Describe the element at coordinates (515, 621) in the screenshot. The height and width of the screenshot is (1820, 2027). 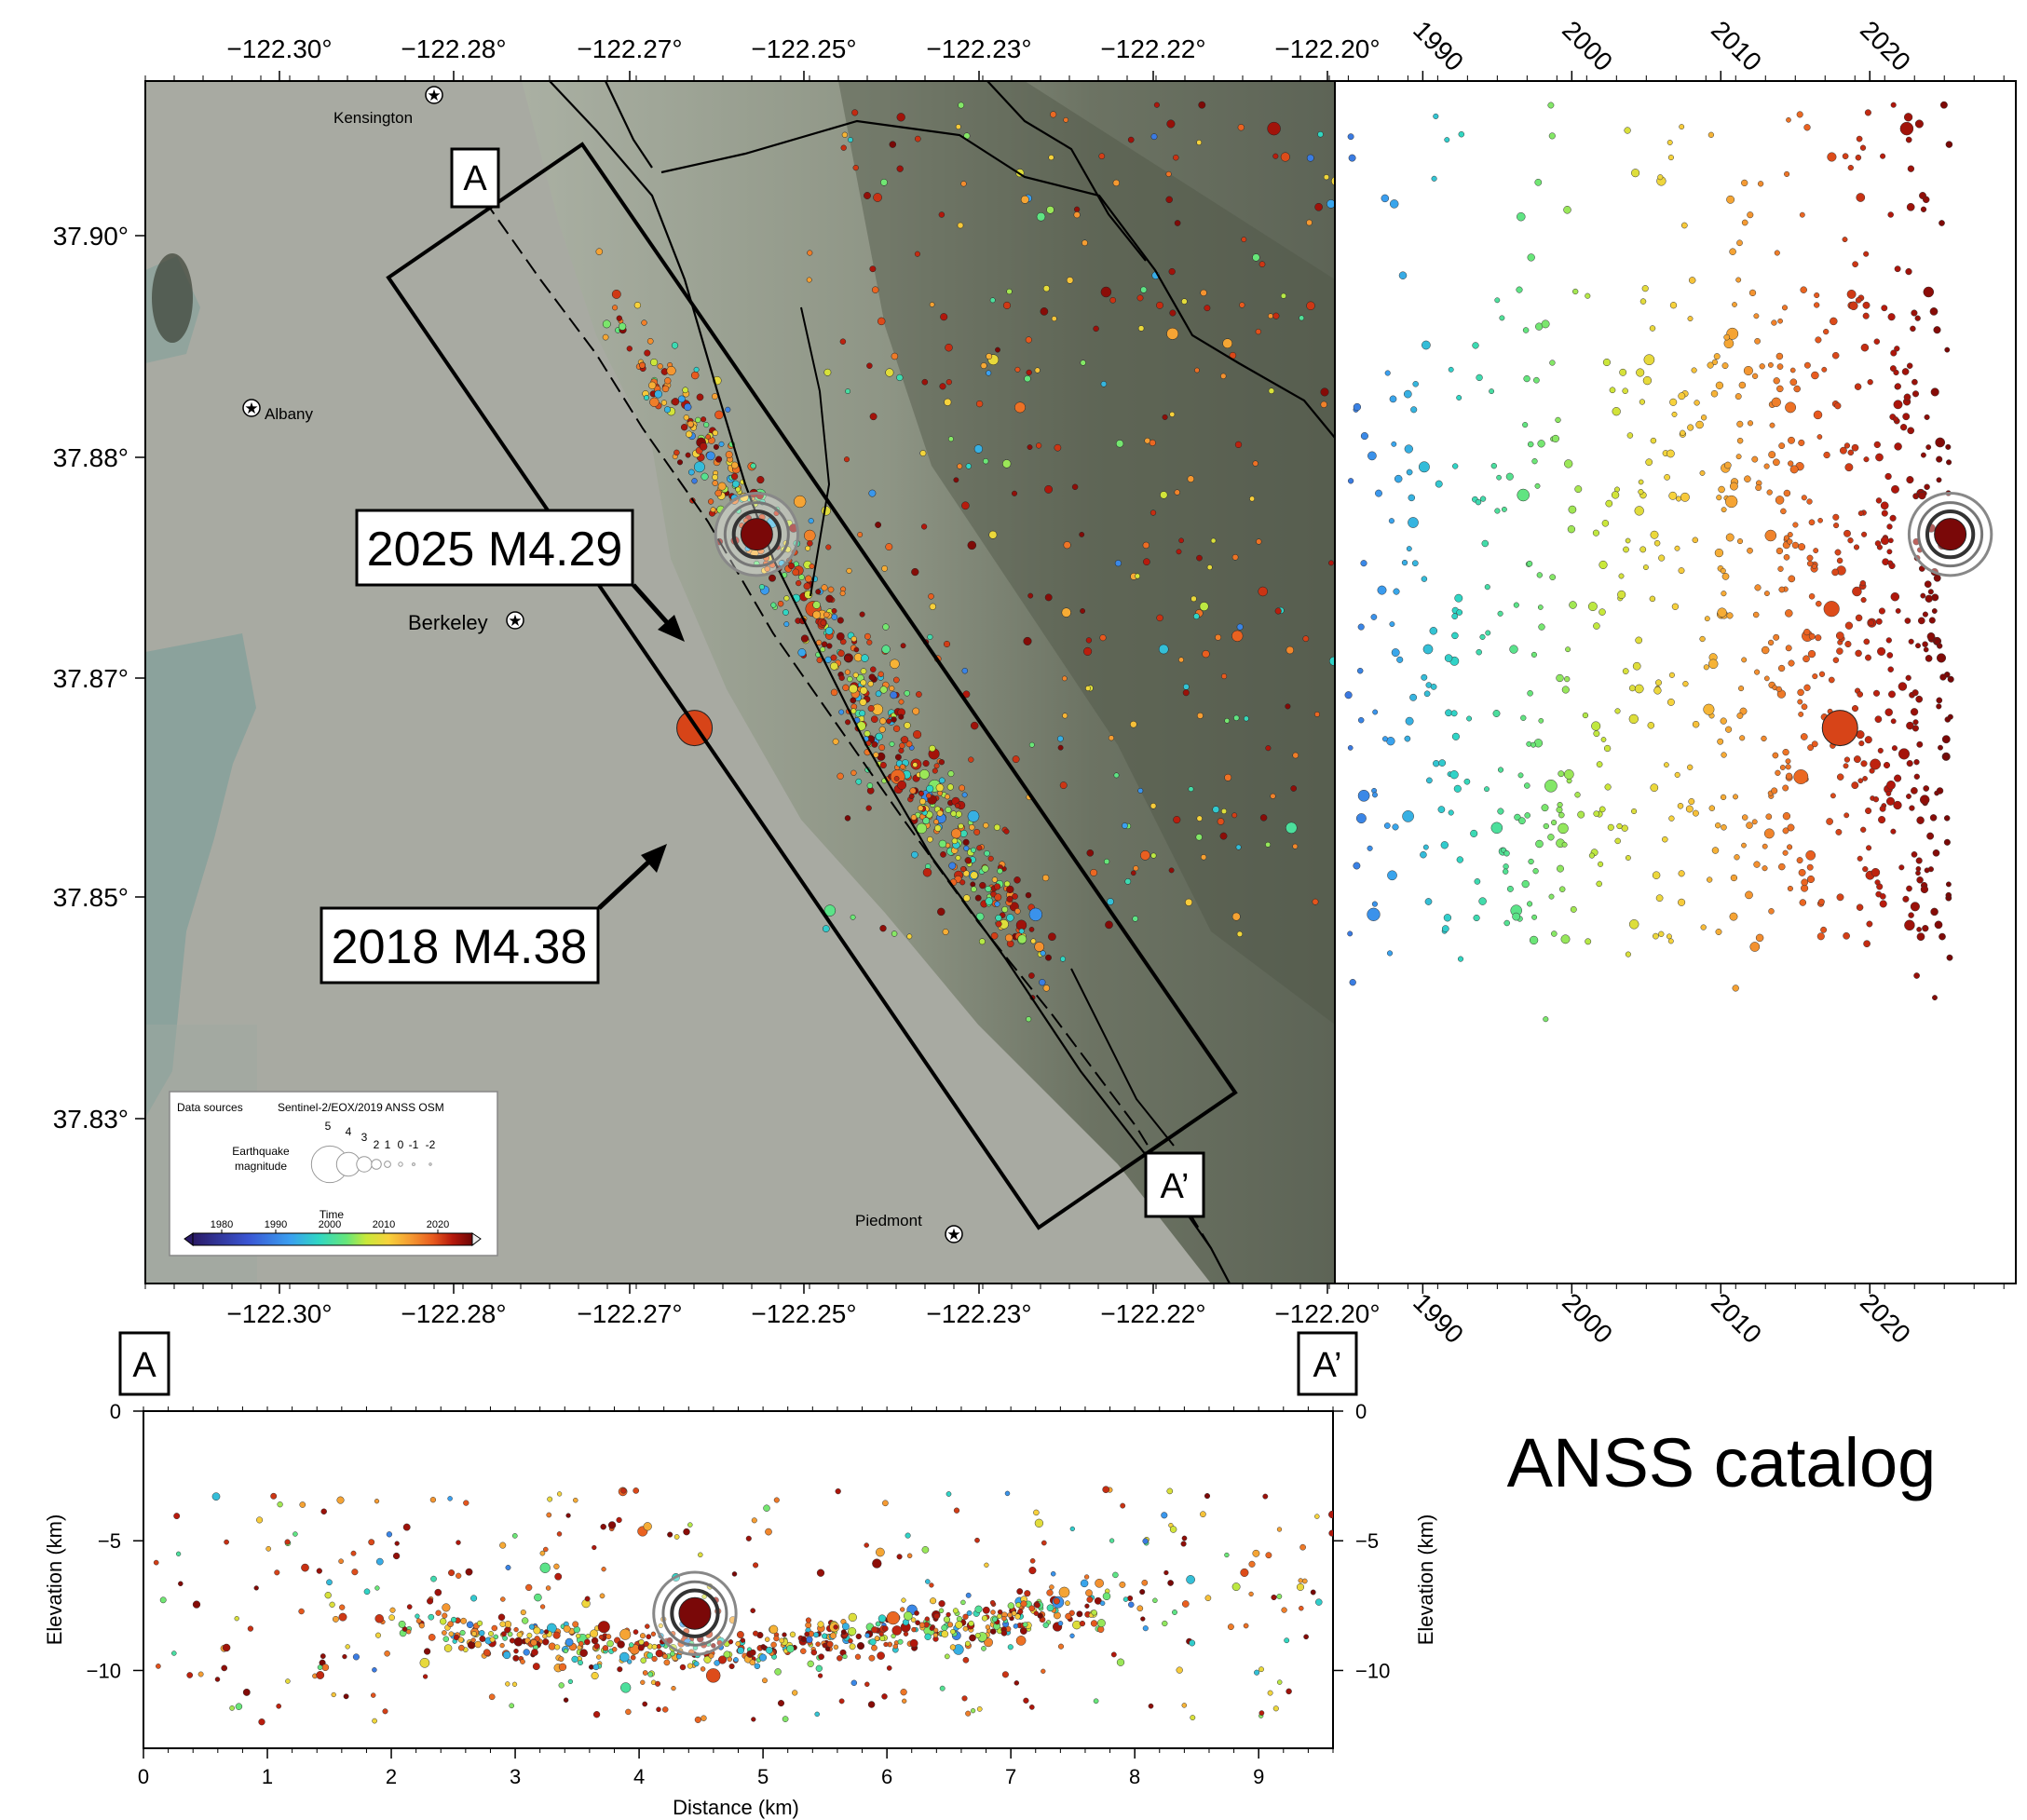
I see `star-glyph: ★` at that location.